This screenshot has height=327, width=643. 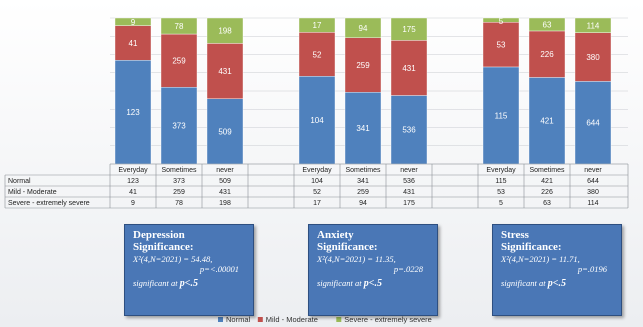 What do you see at coordinates (133, 203) in the screenshot?
I see `table-cell: 9` at bounding box center [133, 203].